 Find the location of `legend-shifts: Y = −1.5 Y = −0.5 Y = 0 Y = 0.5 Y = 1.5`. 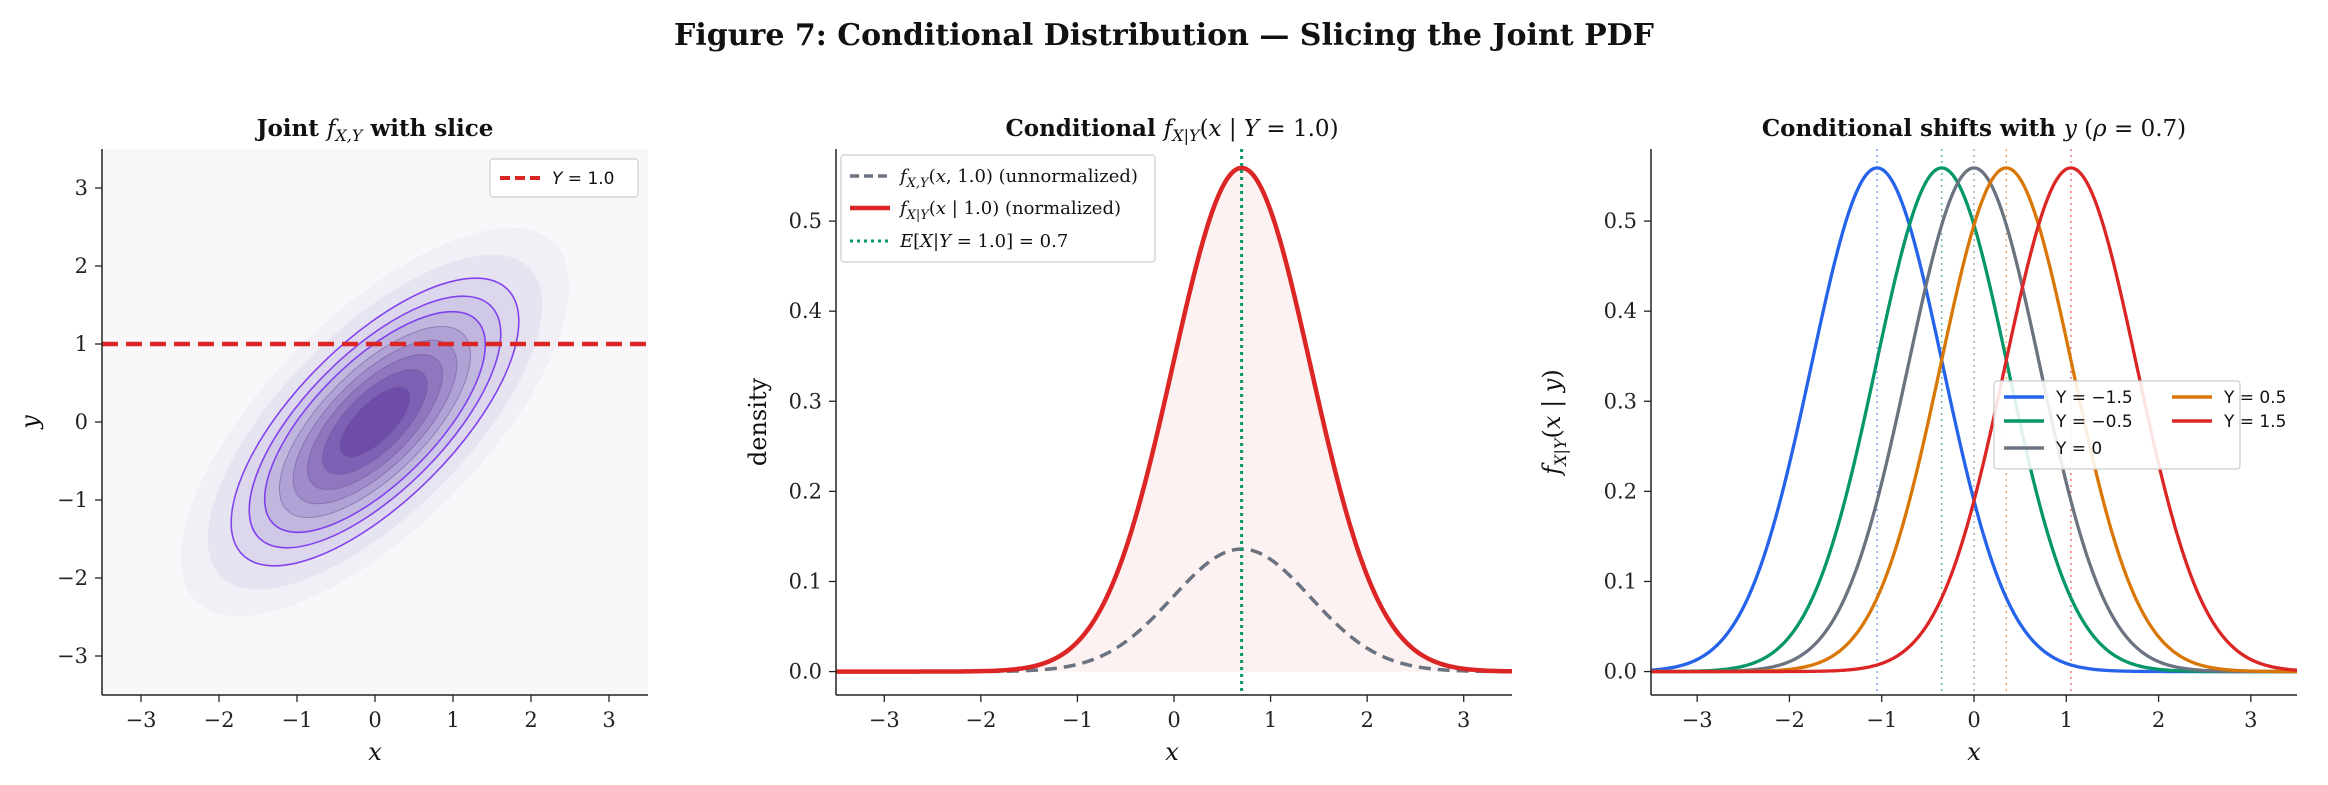

legend-shifts: Y = −1.5 Y = −0.5 Y = 0 Y = 0.5 Y = 1.5 is located at coordinates (2139, 425).